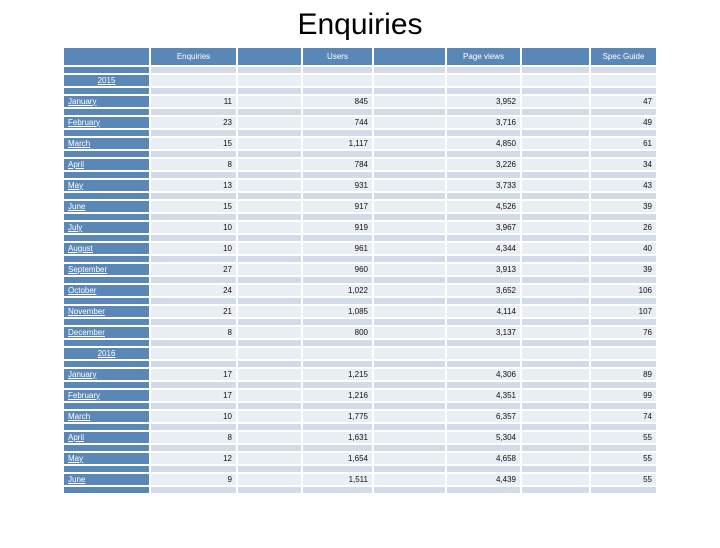  I want to click on users-value: 845, so click(337, 101).